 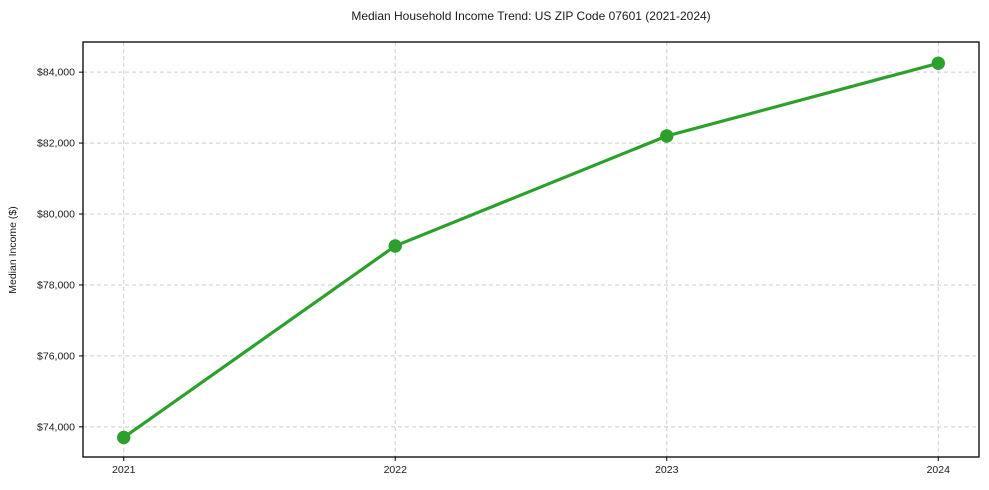 I want to click on y-tick-label: $84,000, so click(x=56, y=73).